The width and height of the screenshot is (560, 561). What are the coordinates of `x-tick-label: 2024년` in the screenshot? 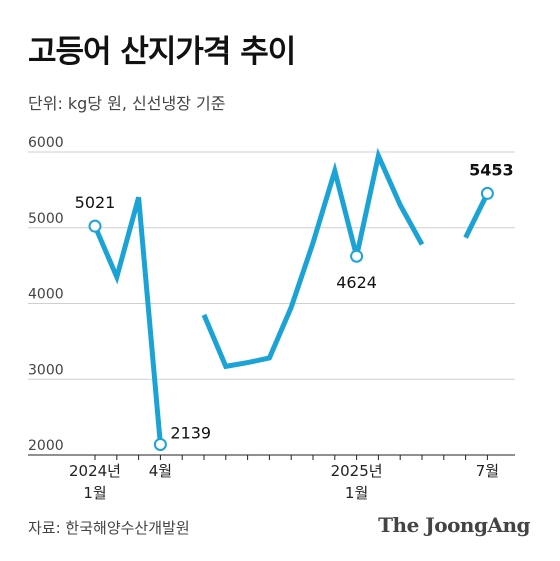 It's located at (95, 471).